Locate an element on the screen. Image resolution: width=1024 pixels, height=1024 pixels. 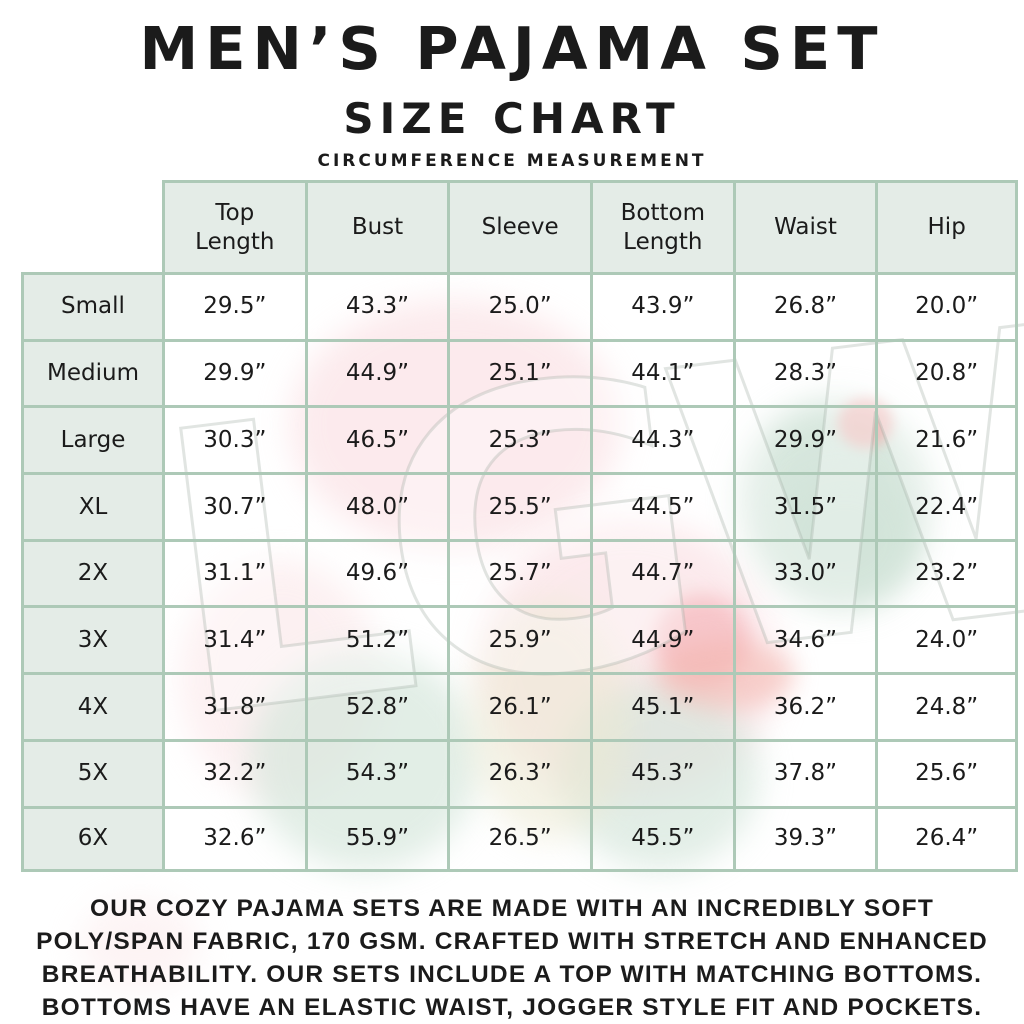
measurement-value: 32.2” is located at coordinates (233, 772).